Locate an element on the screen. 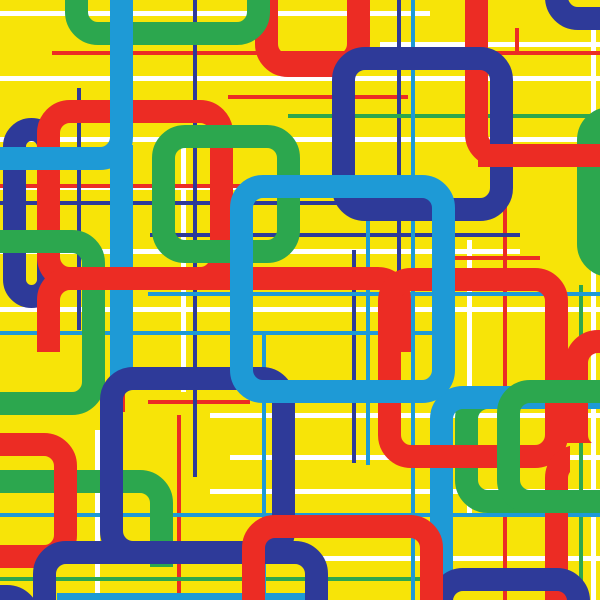 The width and height of the screenshot is (600, 600). navy-bottom-frame is located at coordinates (510, 584).